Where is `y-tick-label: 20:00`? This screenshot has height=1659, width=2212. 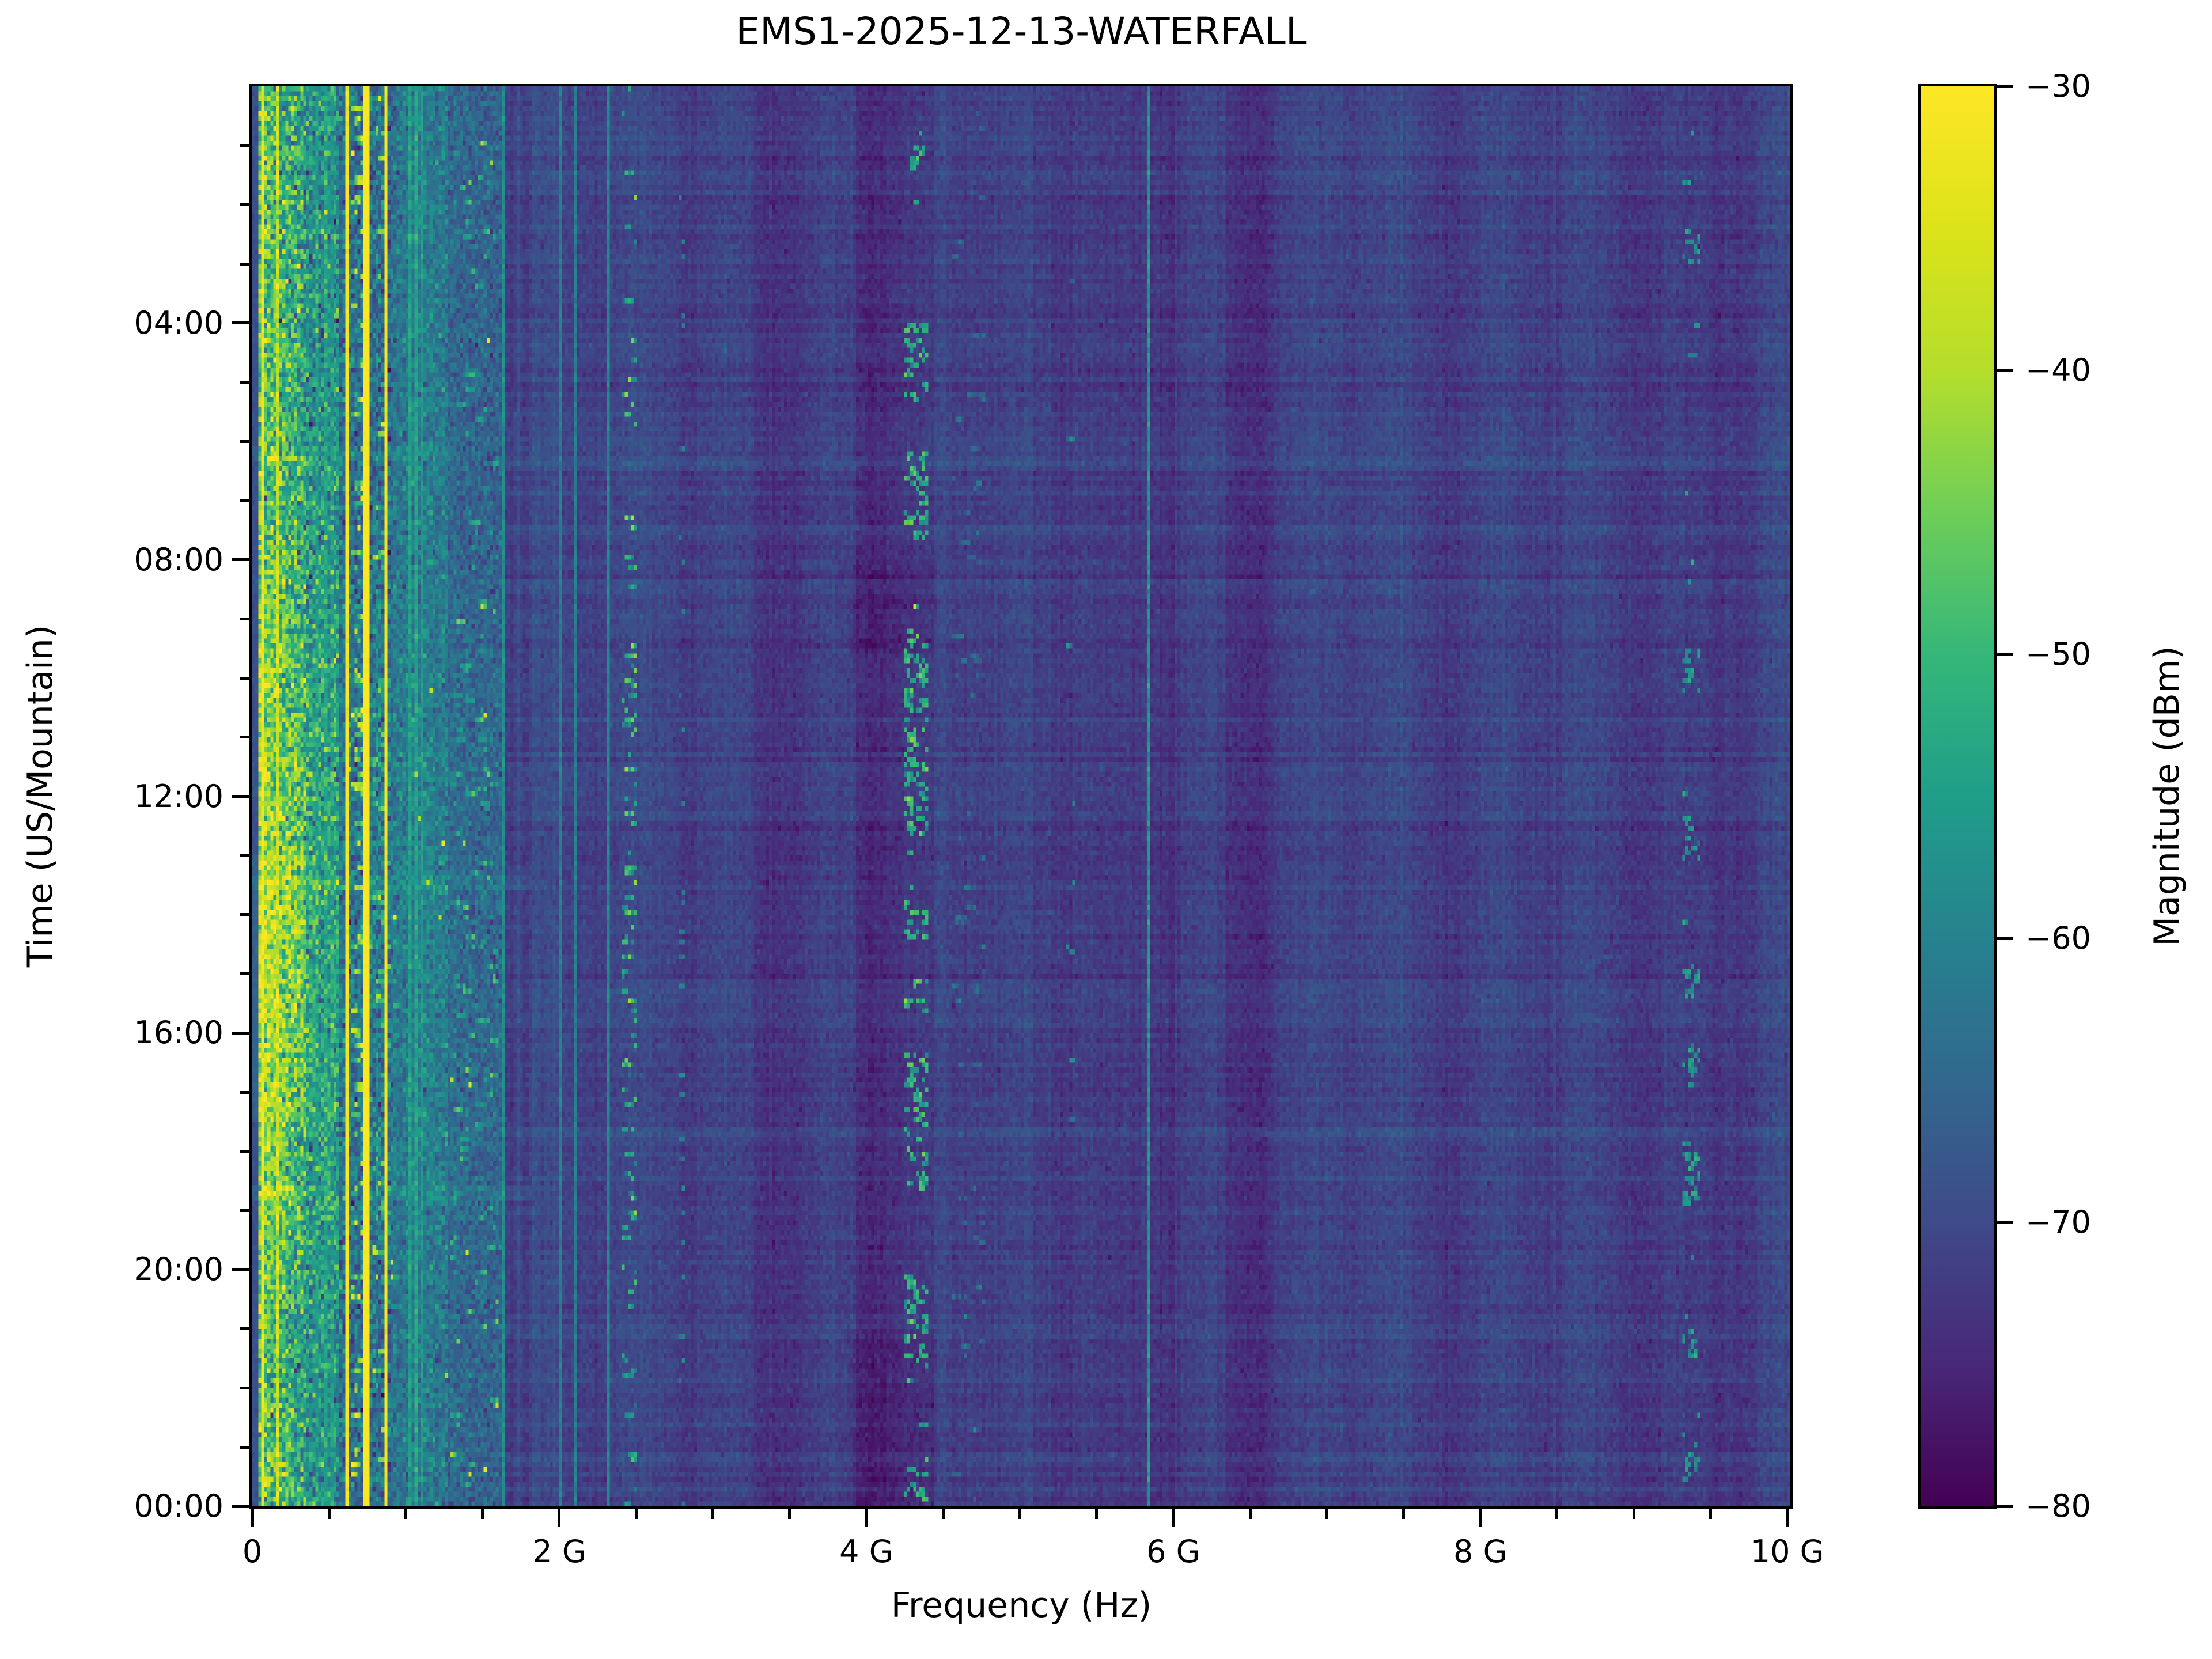 y-tick-label: 20:00 is located at coordinates (179, 1269).